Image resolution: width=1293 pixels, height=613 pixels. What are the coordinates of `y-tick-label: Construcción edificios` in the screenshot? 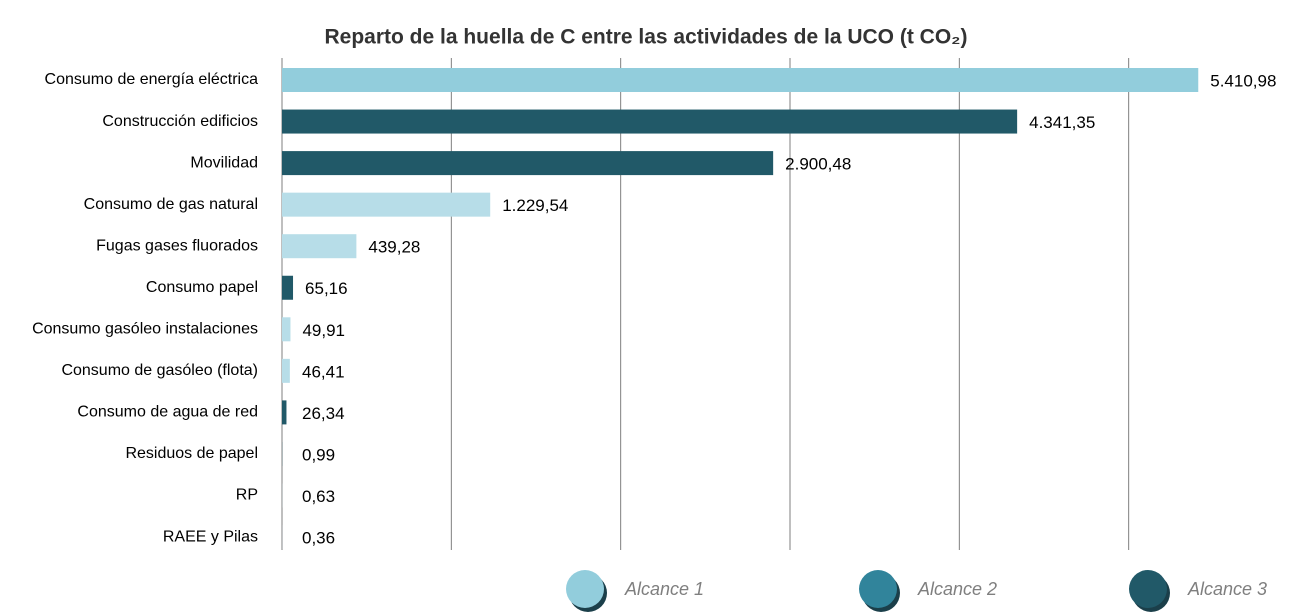 It's located at (180, 121).